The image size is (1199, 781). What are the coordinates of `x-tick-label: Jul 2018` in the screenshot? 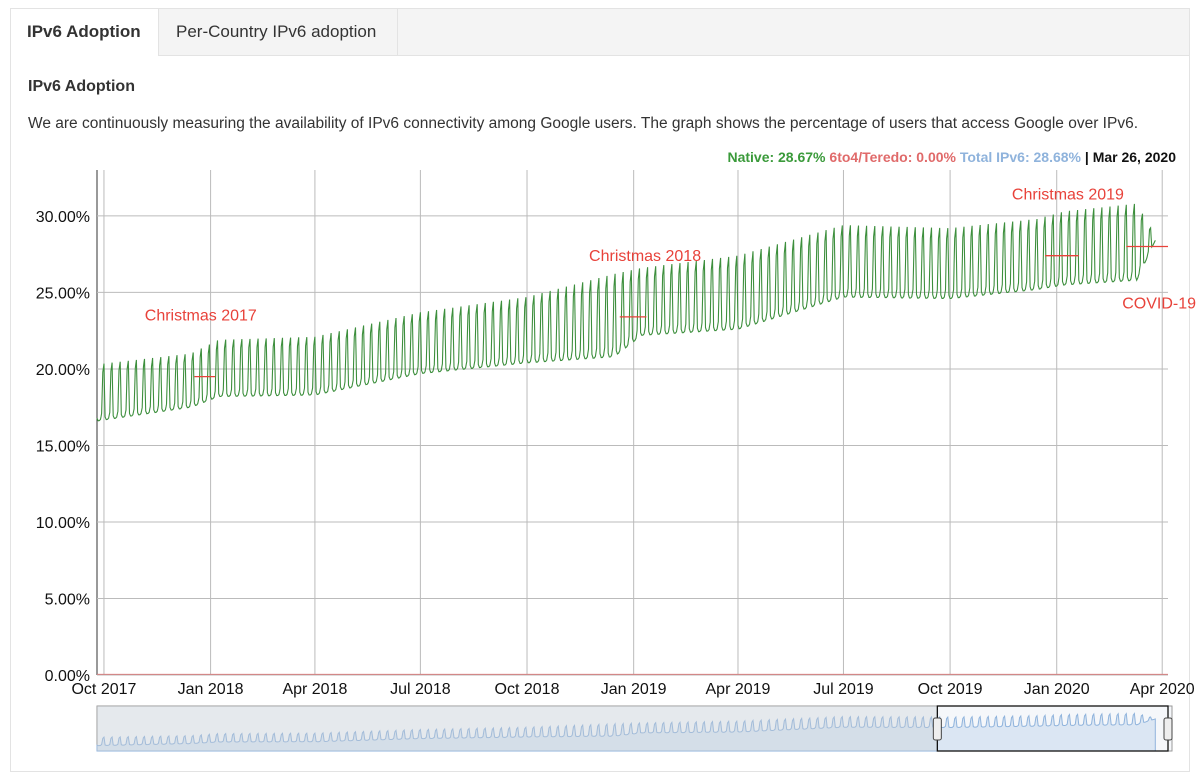 It's located at (420, 689).